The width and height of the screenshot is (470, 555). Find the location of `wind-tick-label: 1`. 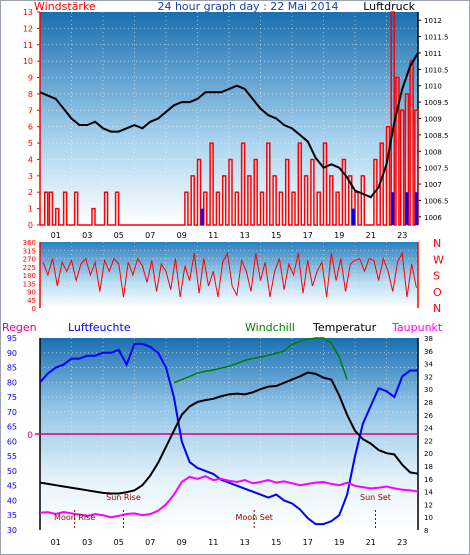

wind-tick-label: 1 is located at coordinates (30, 209).